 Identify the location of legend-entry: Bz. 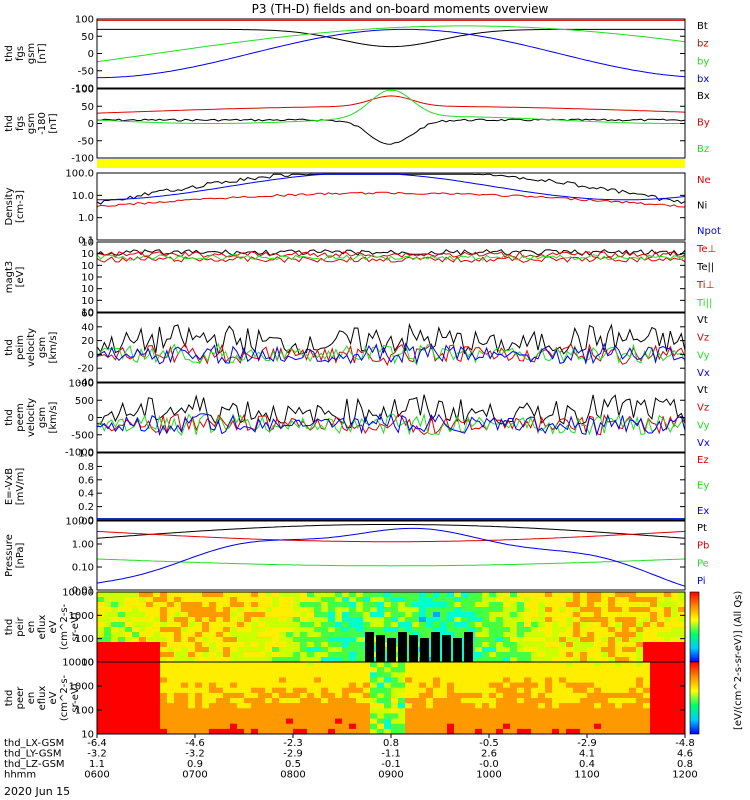
(703, 149).